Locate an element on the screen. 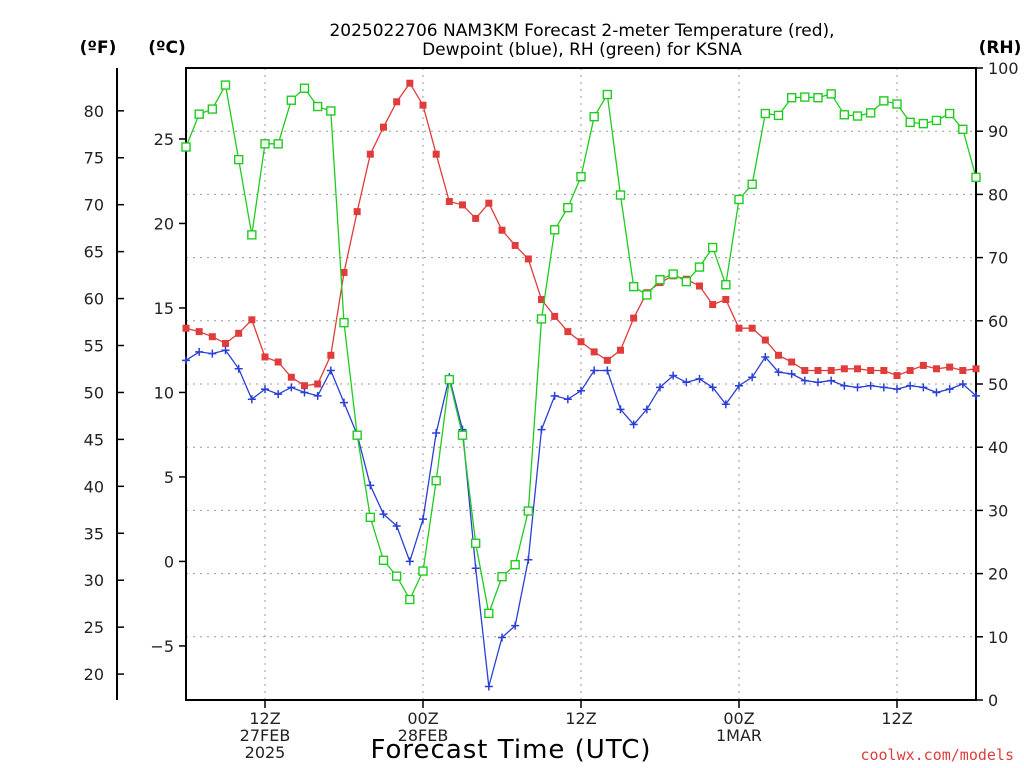  fahrenheit-tick-label: 60 is located at coordinates (94, 299).